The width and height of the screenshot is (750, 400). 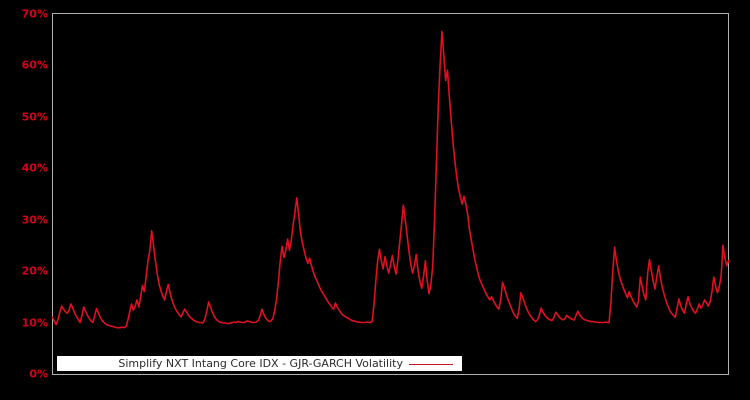 I want to click on y-tick-label: 10%, so click(x=34, y=322).